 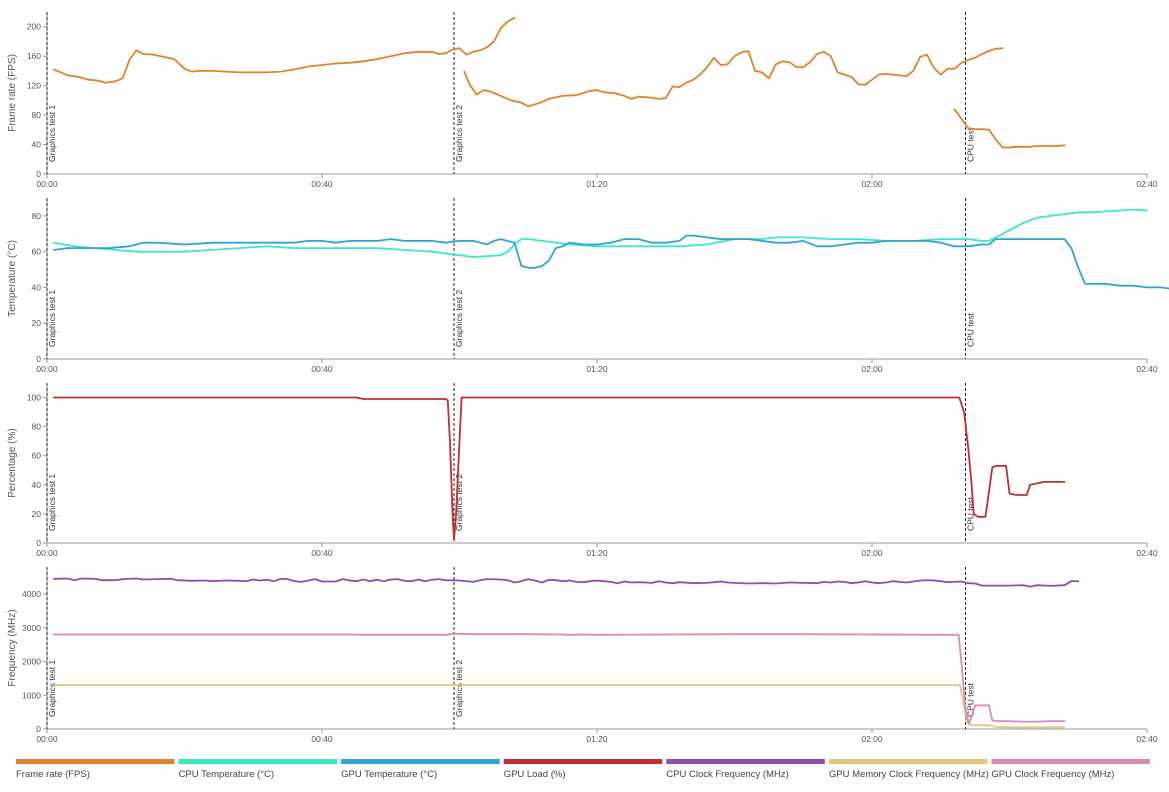 What do you see at coordinates (1052, 774) in the screenshot?
I see `legend-label: GPU Clock Frequency (MHz)` at bounding box center [1052, 774].